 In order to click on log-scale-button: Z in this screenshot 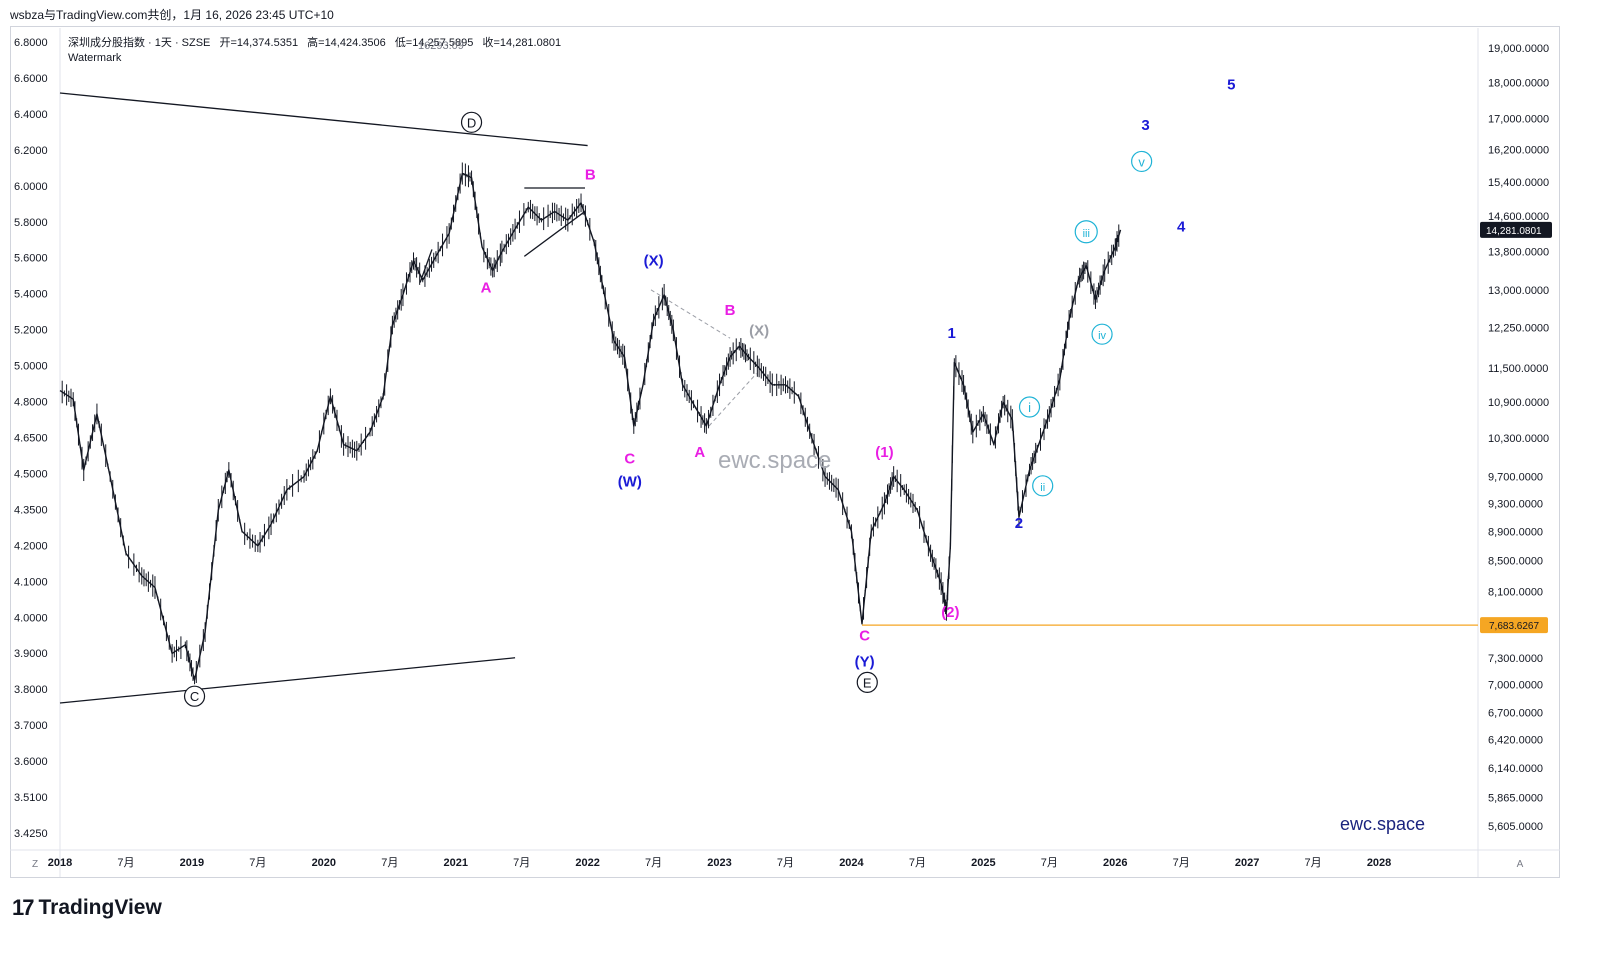, I will do `click(35, 864)`.